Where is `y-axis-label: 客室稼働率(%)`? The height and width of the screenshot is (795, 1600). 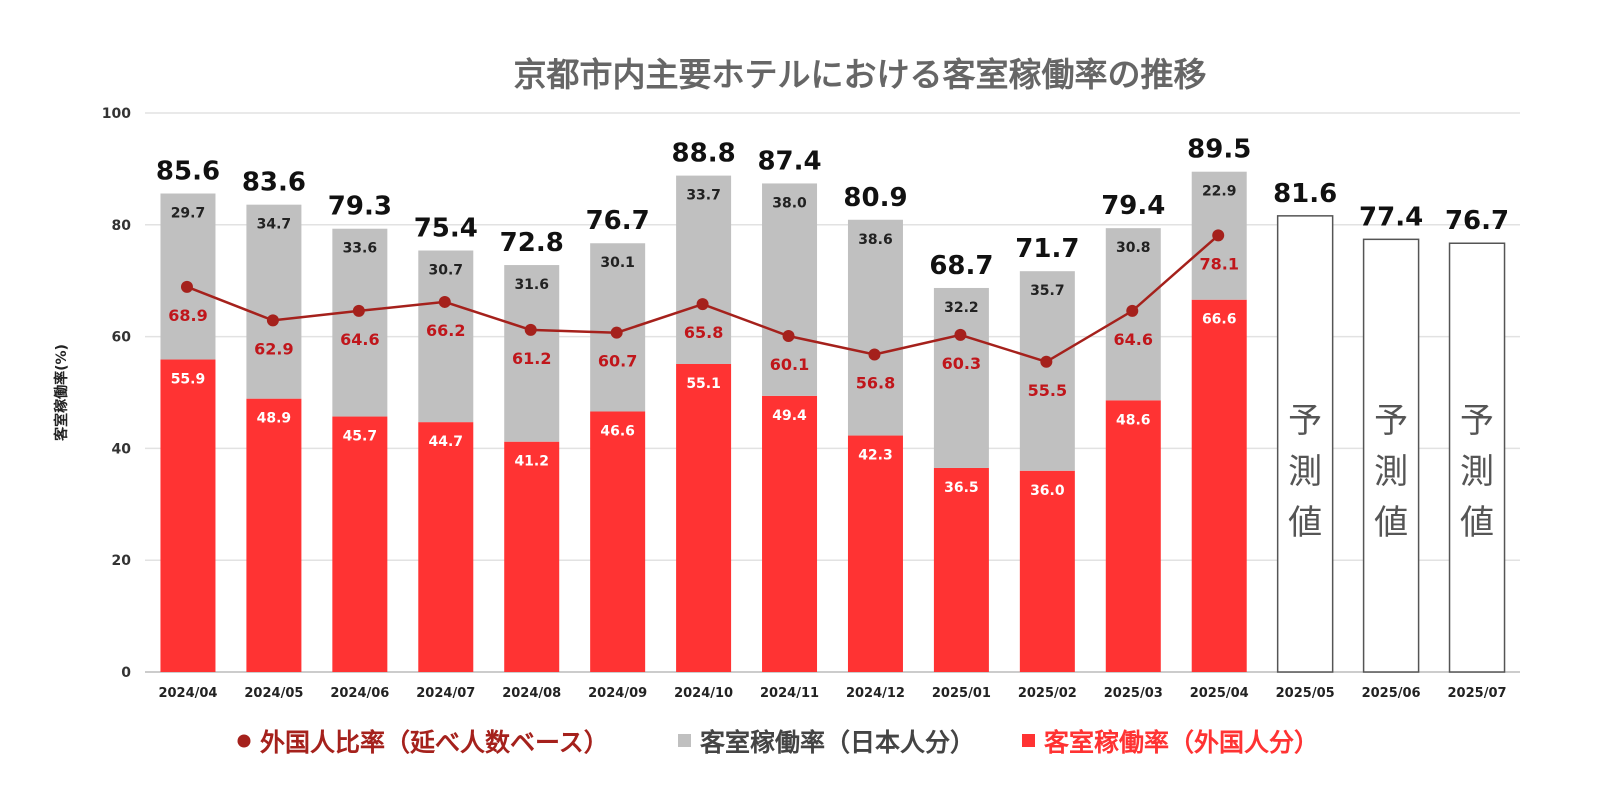 y-axis-label: 客室稼働率(%) is located at coordinates (61, 393).